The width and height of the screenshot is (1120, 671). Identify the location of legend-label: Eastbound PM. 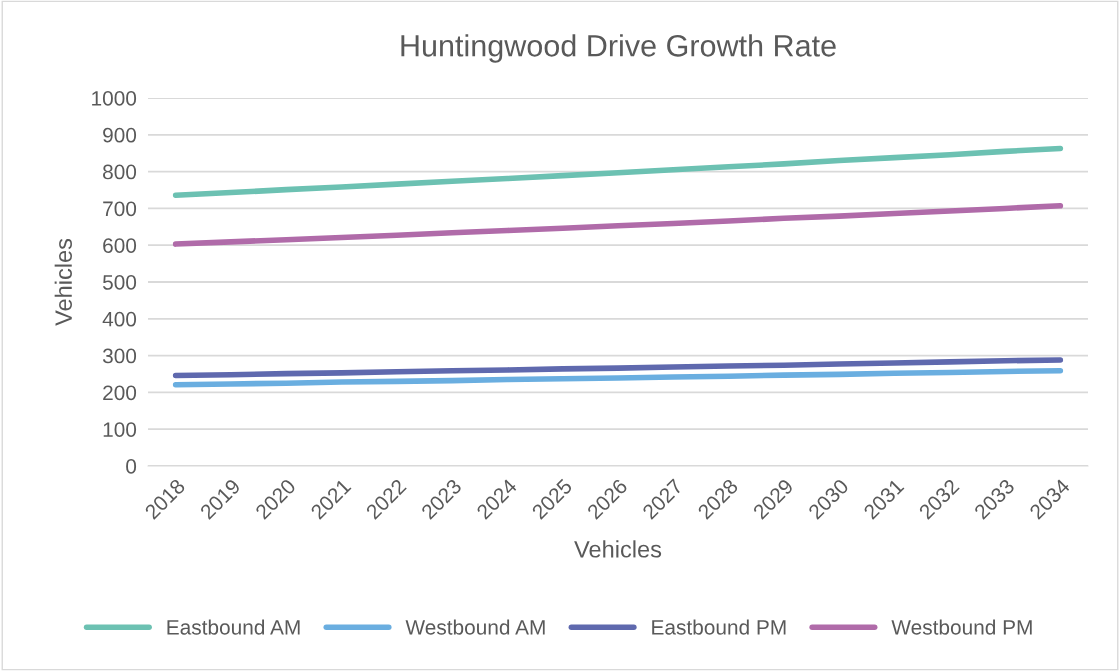
(719, 627).